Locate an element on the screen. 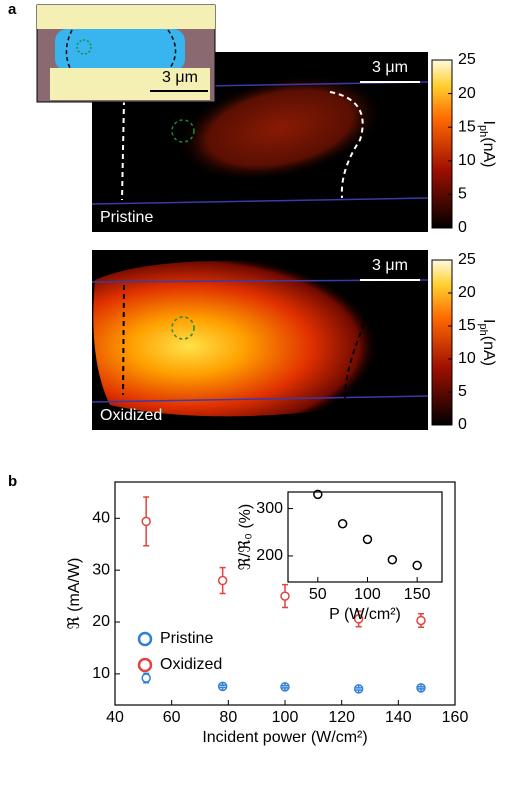 This screenshot has width=520, height=792. panel-label: a is located at coordinates (12, 9).